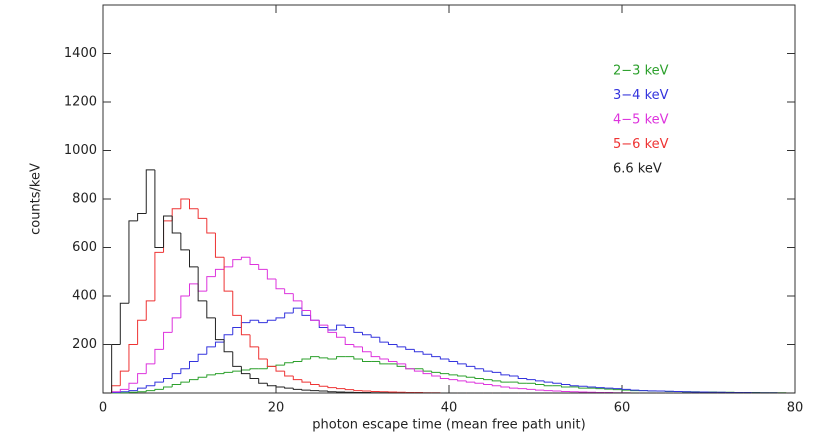 Image resolution: width=830 pixels, height=443 pixels. Describe the element at coordinates (84, 344) in the screenshot. I see `y-tick-label: 200` at that location.